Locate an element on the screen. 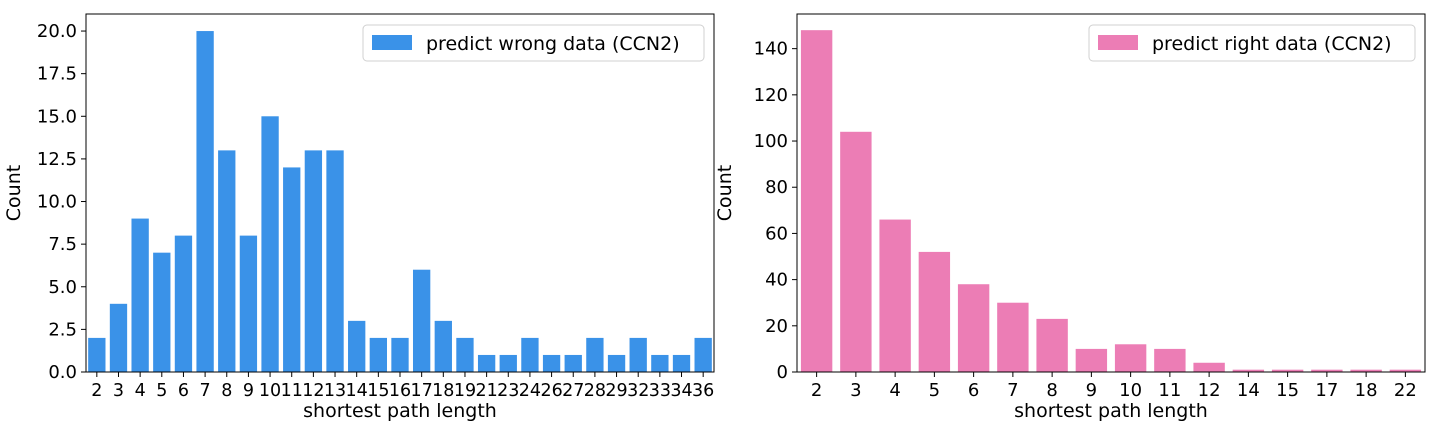 This screenshot has height=432, width=1440. x-tick-label: 23 is located at coordinates (508, 391).